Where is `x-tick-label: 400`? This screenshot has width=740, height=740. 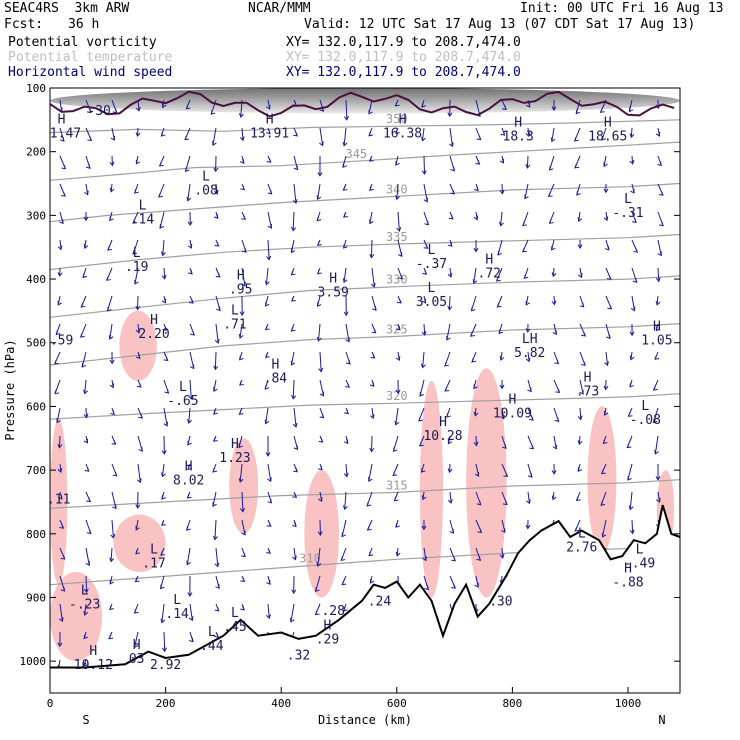
x-tick-label: 400 is located at coordinates (281, 703).